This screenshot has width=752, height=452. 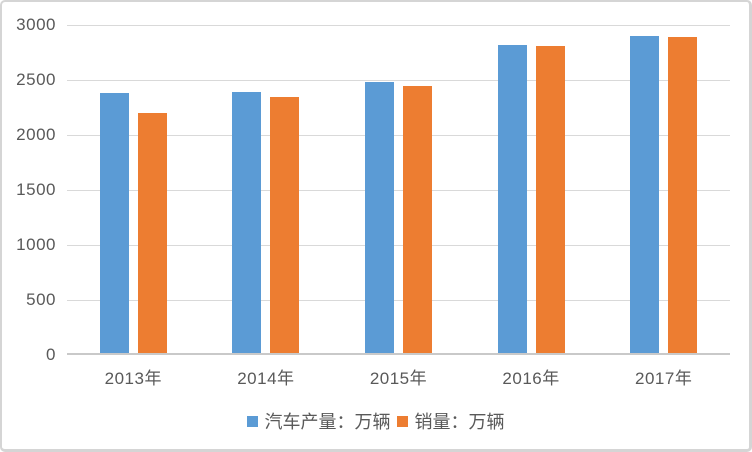 I want to click on legend-label-sales: 销量：万辆, so click(x=459, y=422).